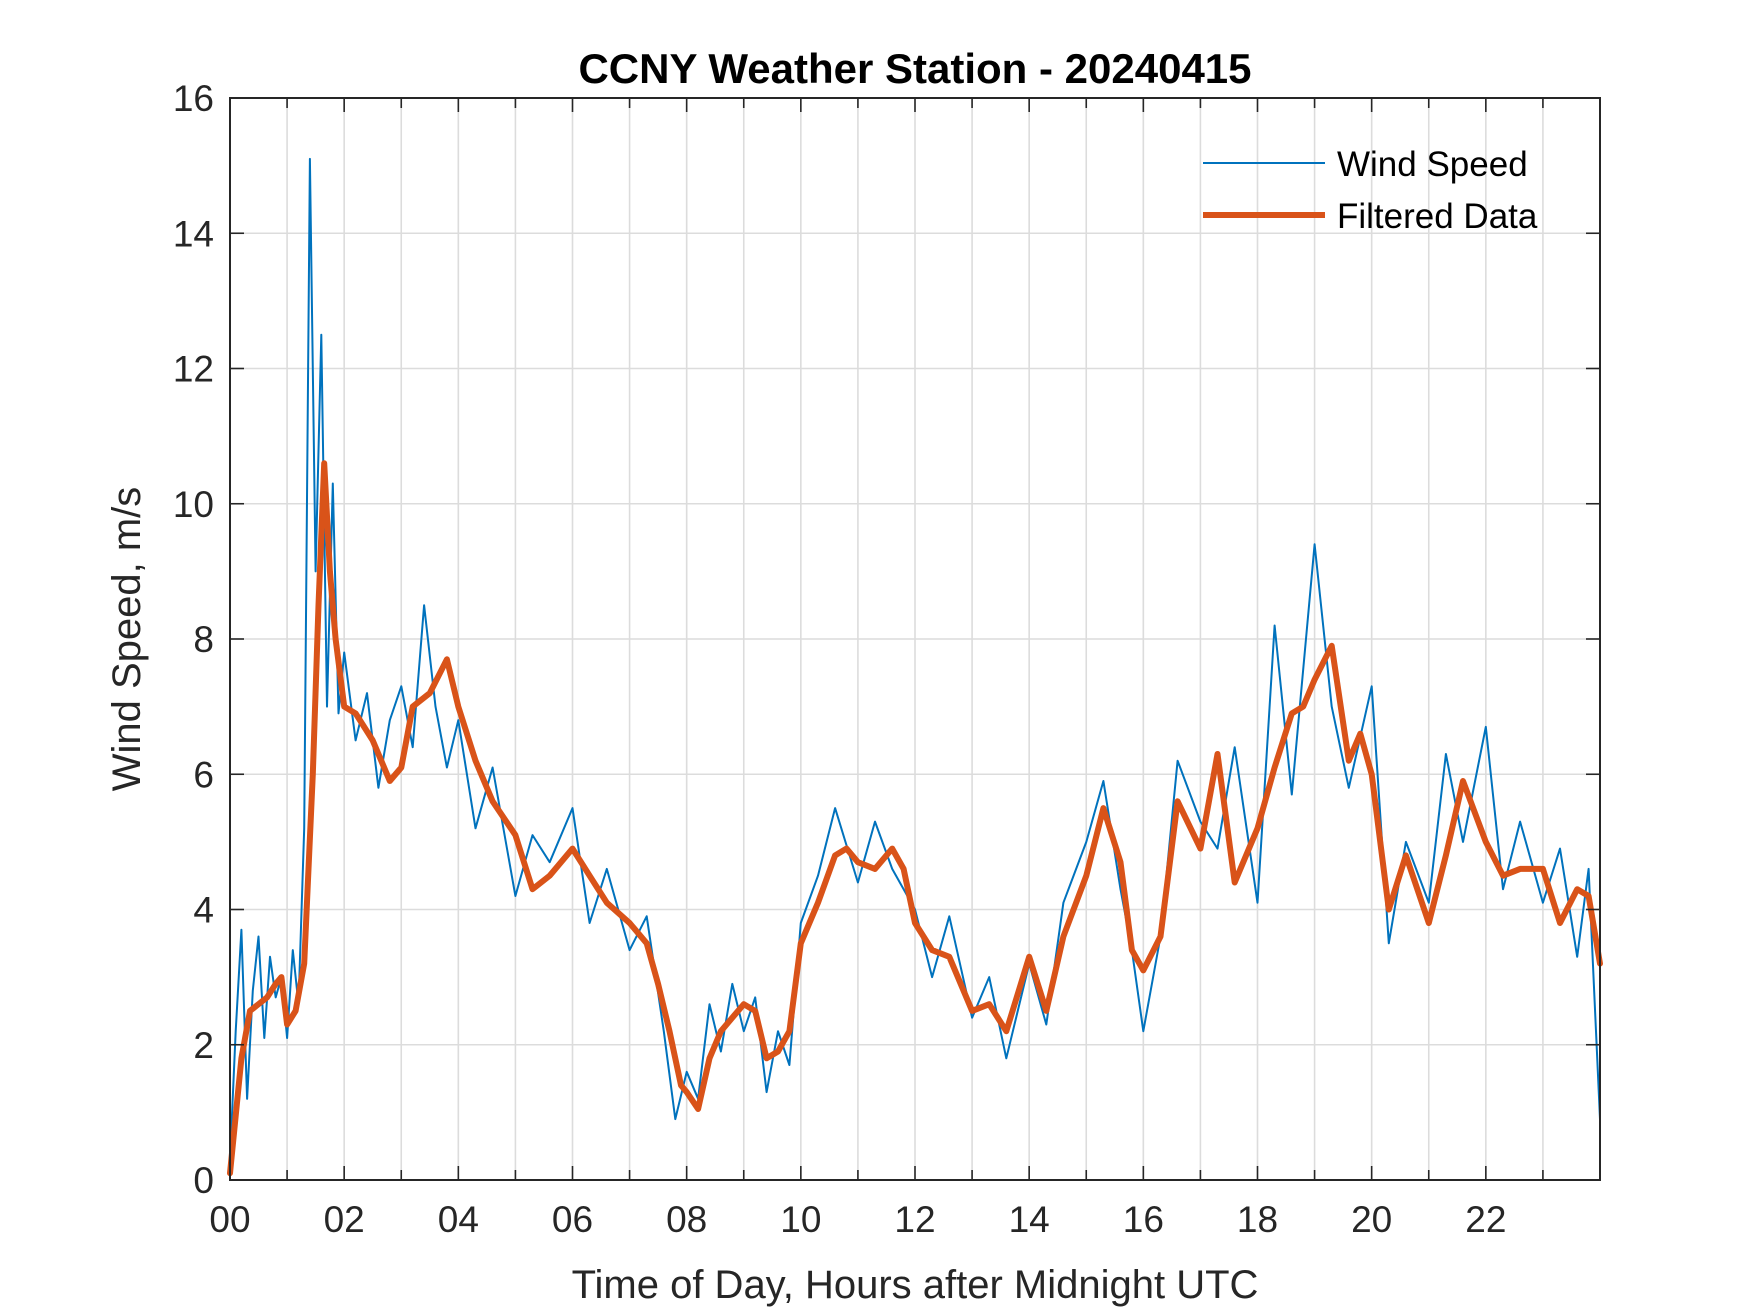  I want to click on x-tick-label: 18, so click(1257, 1219).